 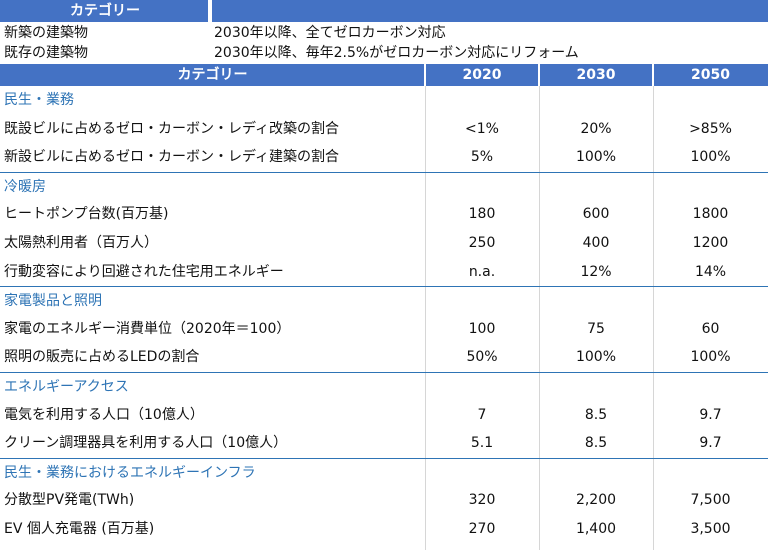 I want to click on value-2050: 3,500, so click(x=710, y=529).